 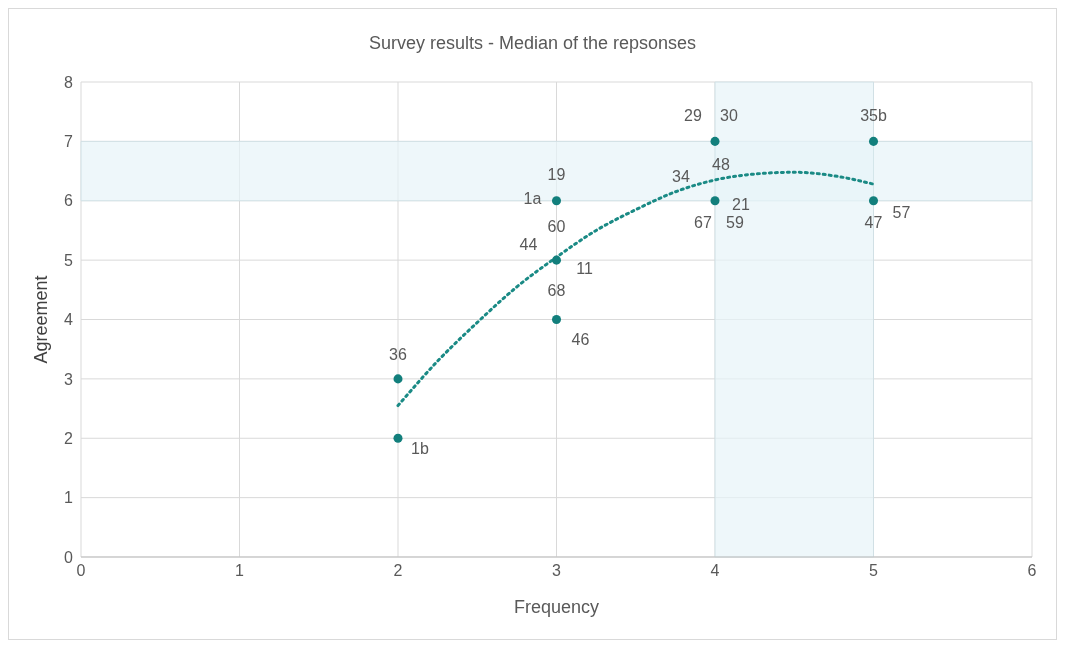 What do you see at coordinates (556, 607) in the screenshot?
I see `x-axis-title: Frequency` at bounding box center [556, 607].